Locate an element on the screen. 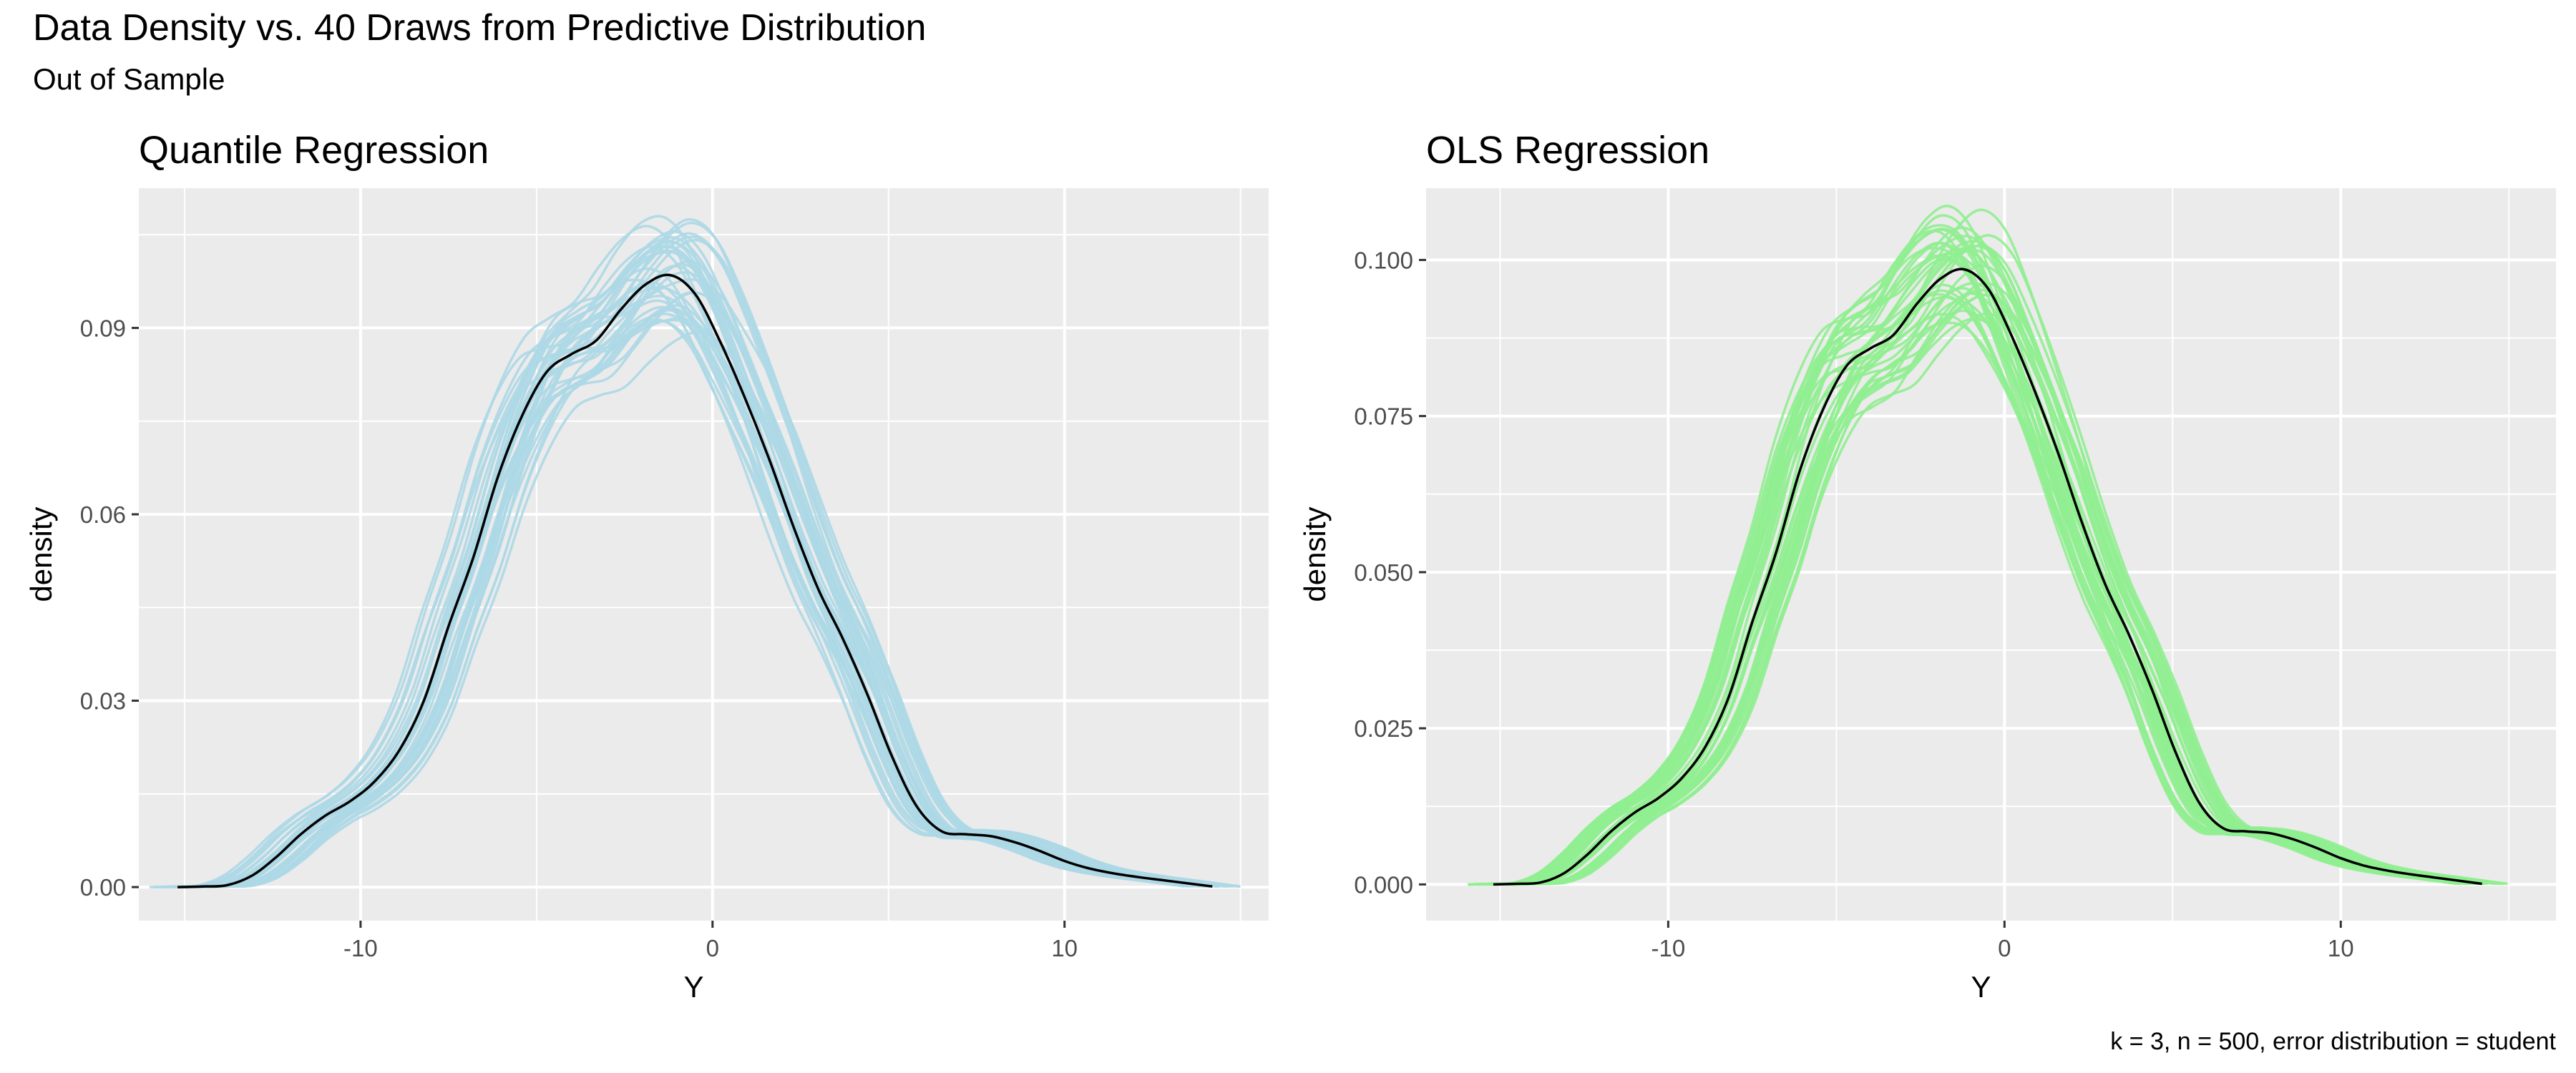 This screenshot has width=2576, height=1073. y-tick-label: 0.03 is located at coordinates (103, 701).